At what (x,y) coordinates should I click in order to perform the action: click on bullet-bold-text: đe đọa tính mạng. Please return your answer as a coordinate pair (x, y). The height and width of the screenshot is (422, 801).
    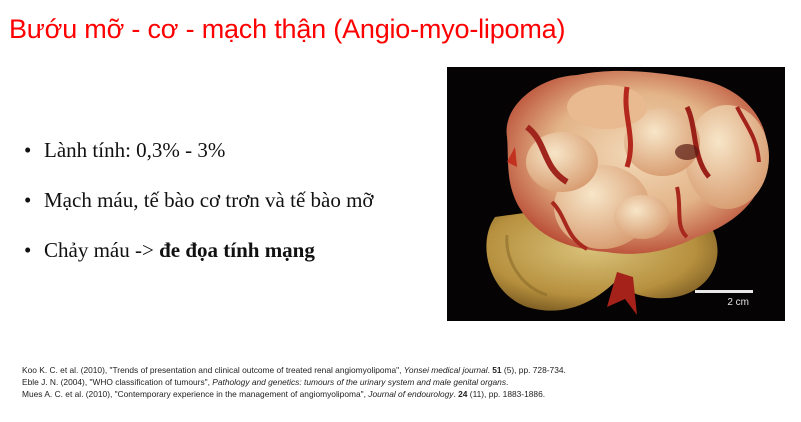
    Looking at the image, I should click on (237, 250).